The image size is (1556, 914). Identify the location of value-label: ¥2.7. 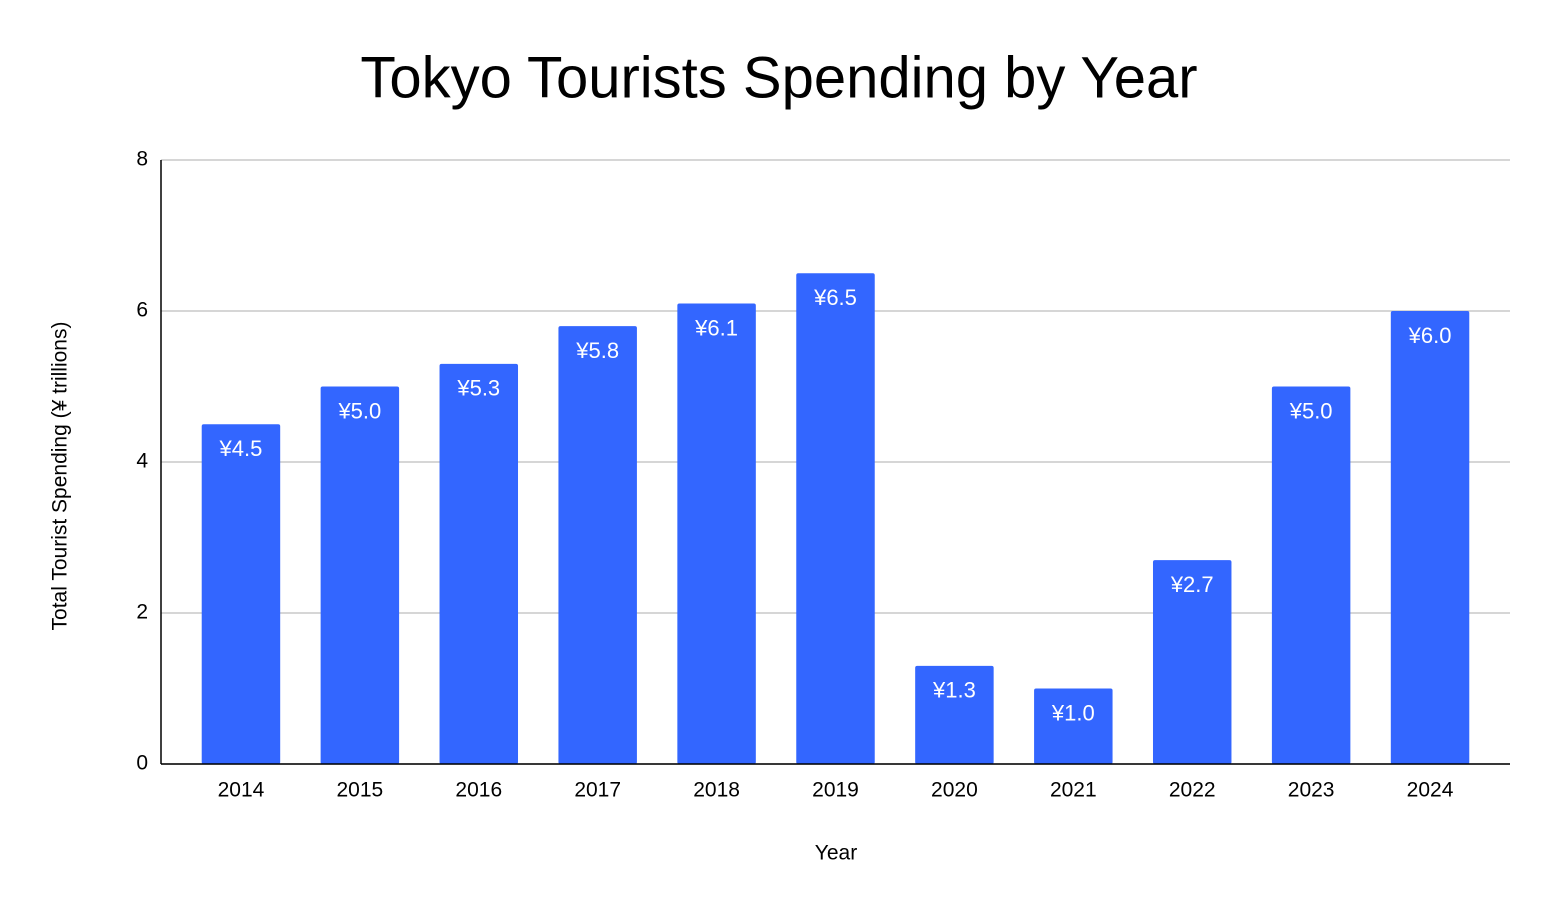
(1192, 584).